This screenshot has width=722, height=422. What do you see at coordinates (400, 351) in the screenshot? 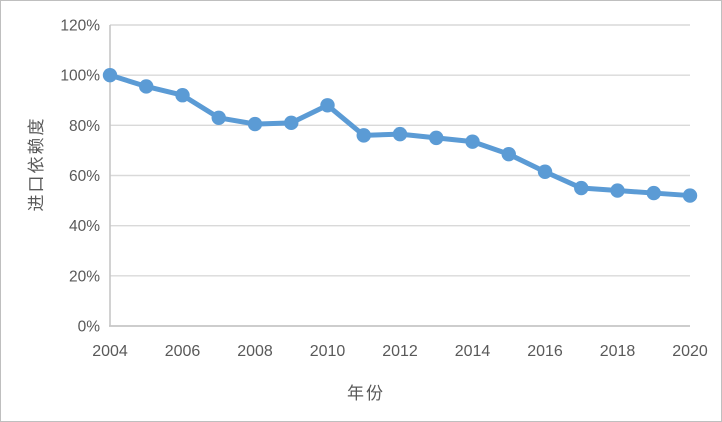
I see `x-tick-label: 2012` at bounding box center [400, 351].